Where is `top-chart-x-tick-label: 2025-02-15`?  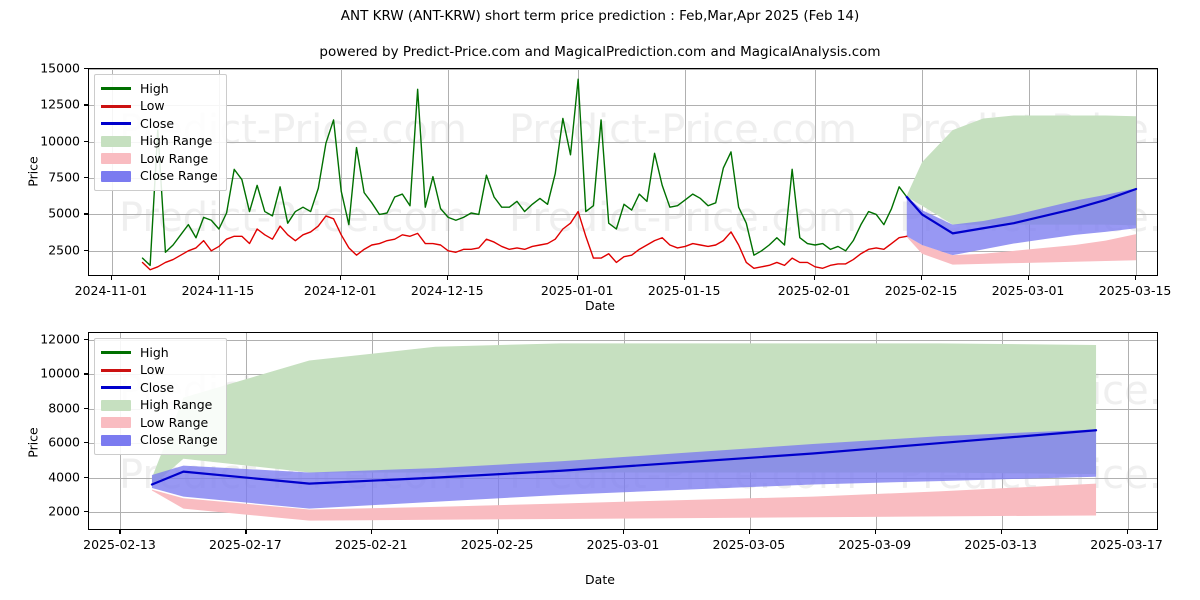
top-chart-x-tick-label: 2025-02-15 is located at coordinates (921, 290).